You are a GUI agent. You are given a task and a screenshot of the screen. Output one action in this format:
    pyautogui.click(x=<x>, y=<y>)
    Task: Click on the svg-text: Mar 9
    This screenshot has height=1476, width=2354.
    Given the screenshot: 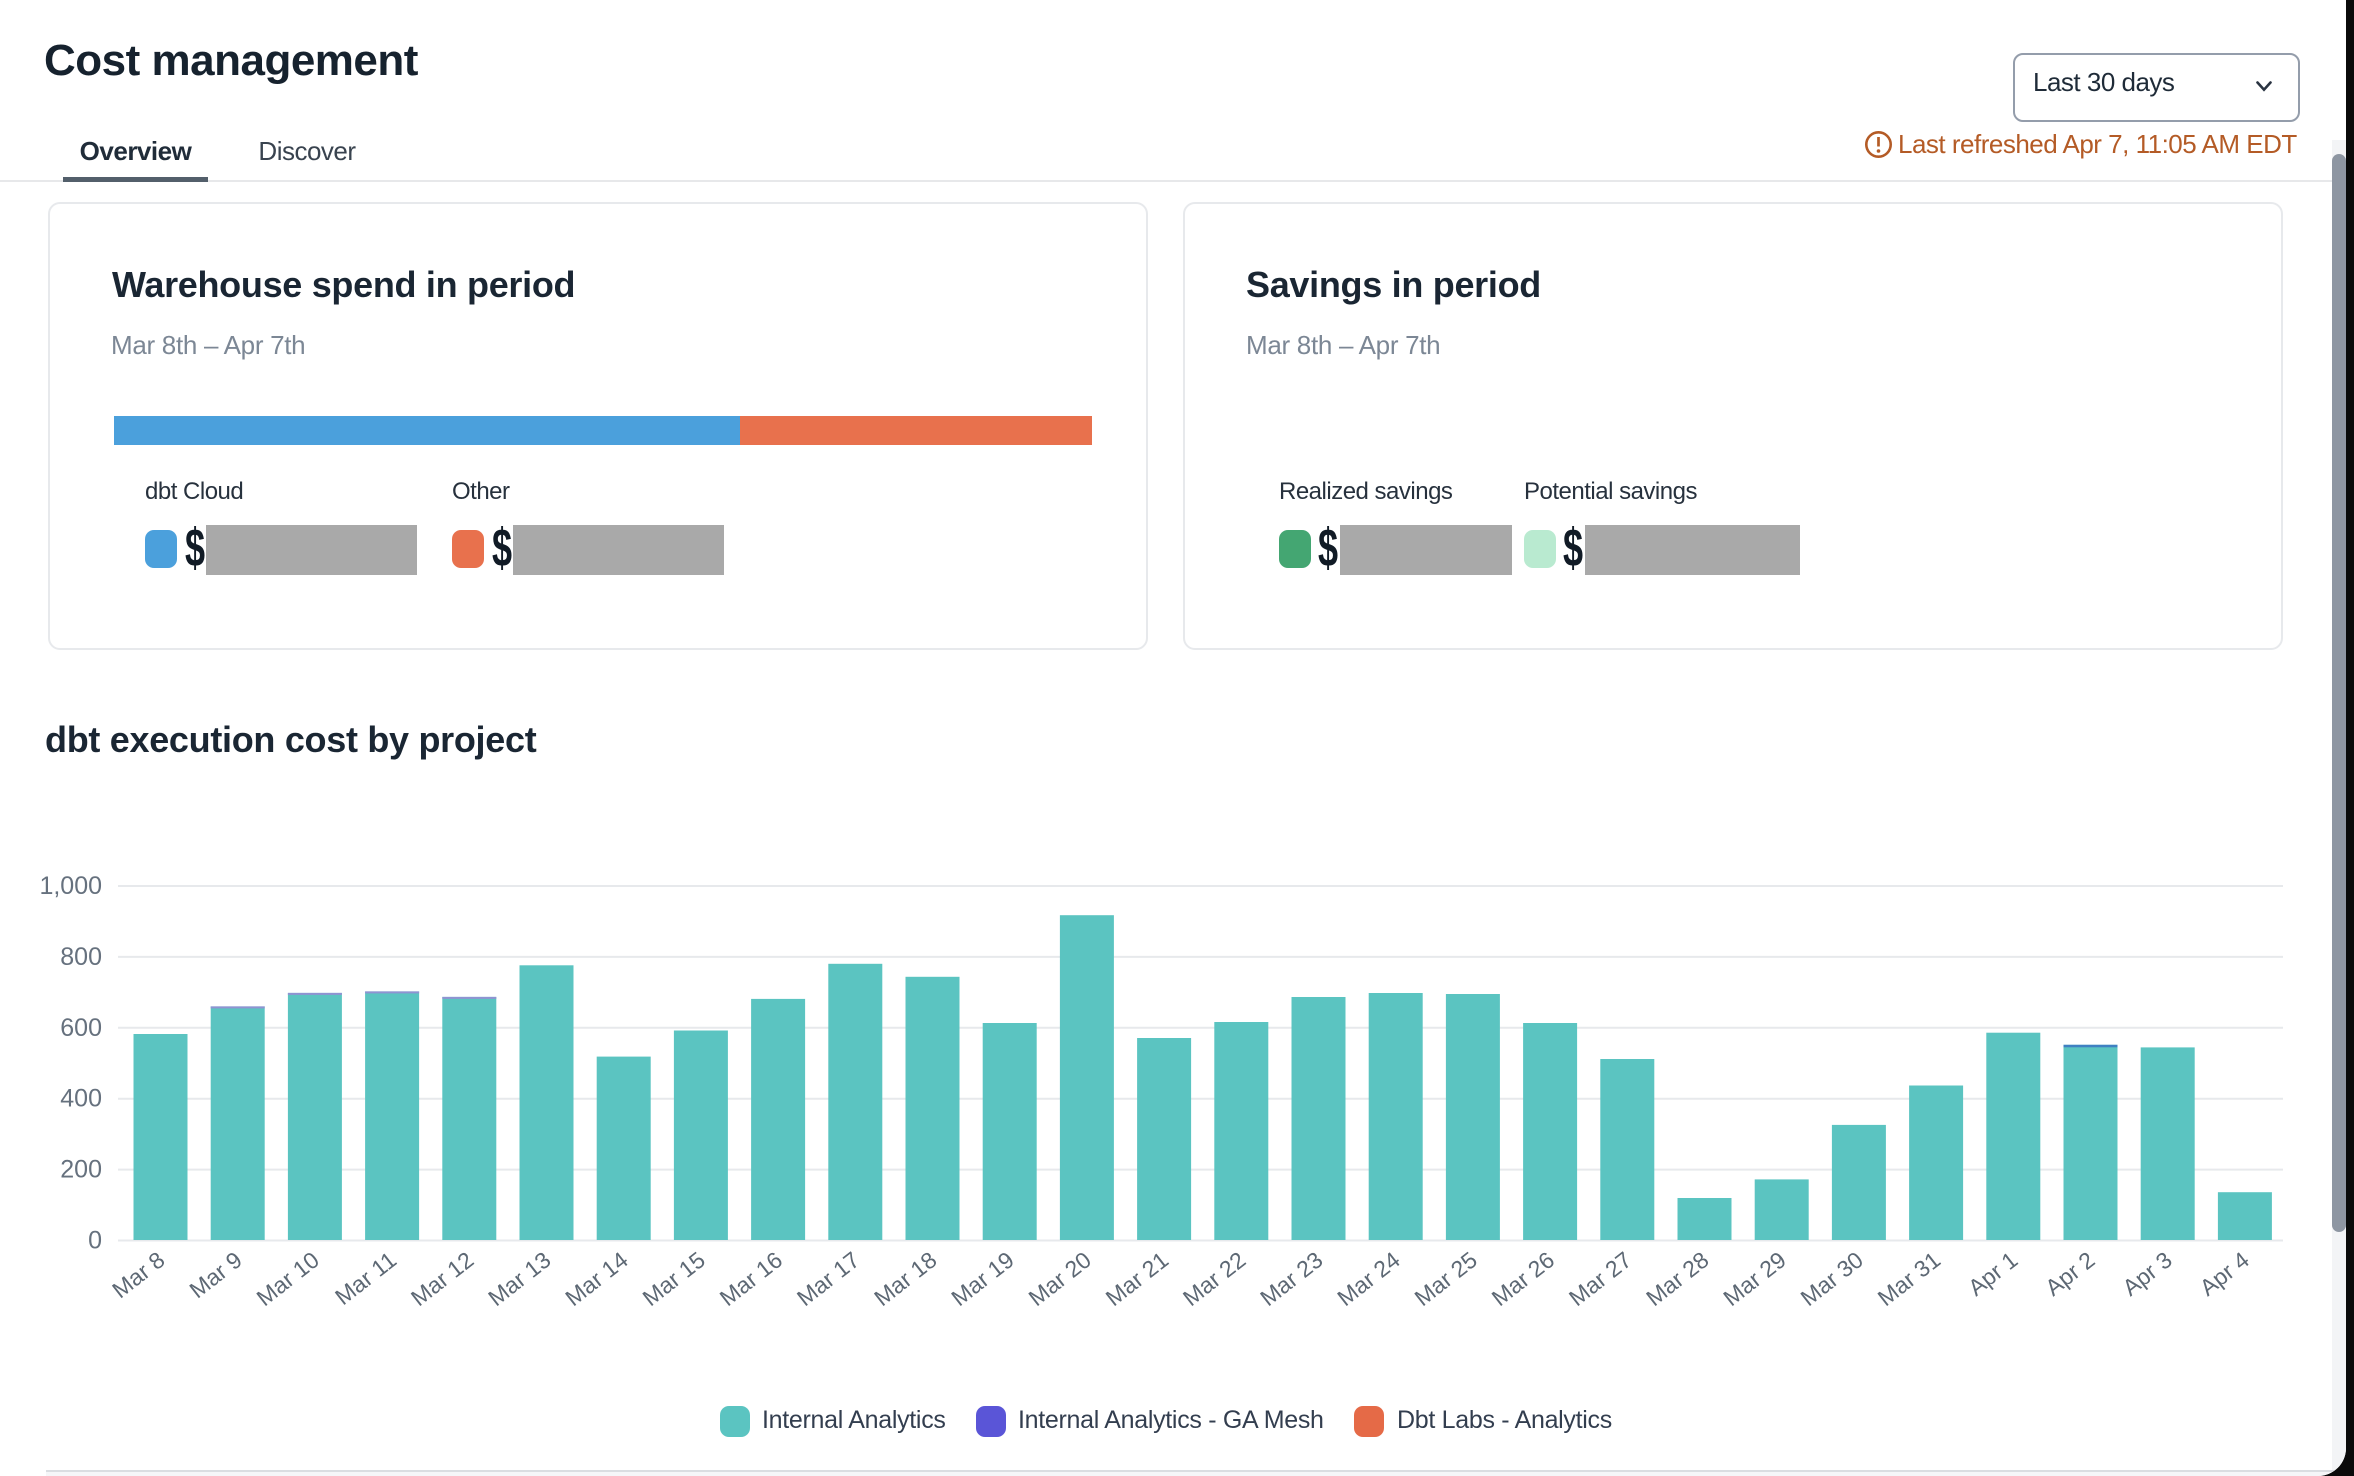 What is the action you would take?
    pyautogui.click(x=215, y=1274)
    